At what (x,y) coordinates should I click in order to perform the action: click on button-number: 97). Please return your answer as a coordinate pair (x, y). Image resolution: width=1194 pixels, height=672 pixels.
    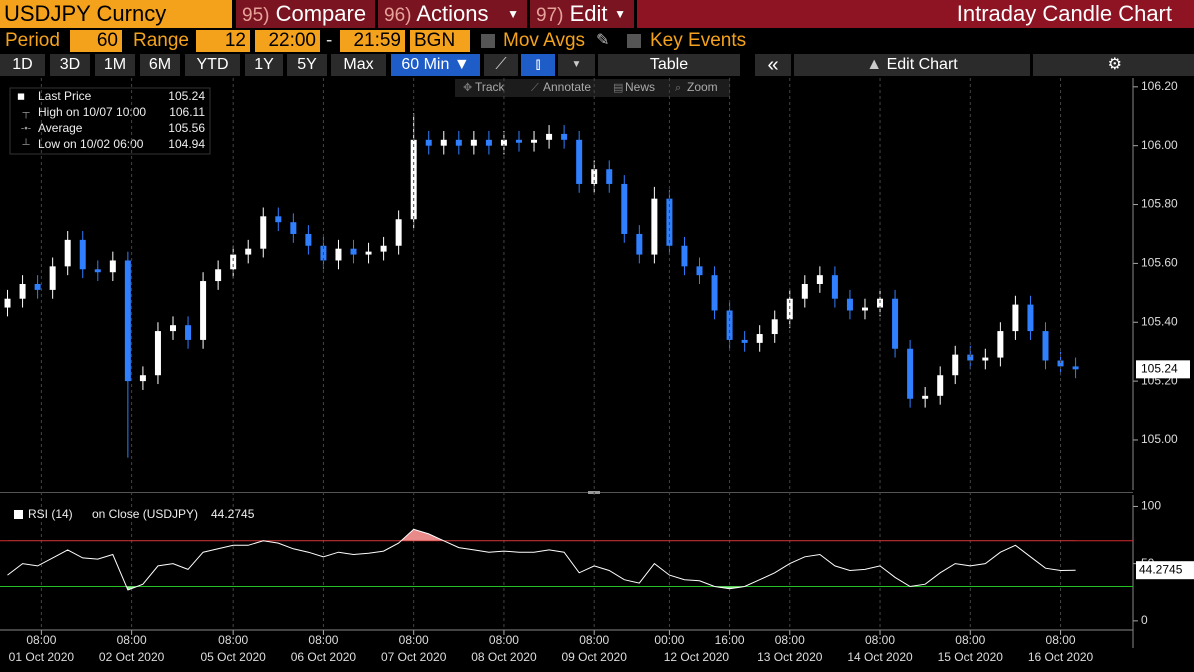
    Looking at the image, I should click on (550, 15).